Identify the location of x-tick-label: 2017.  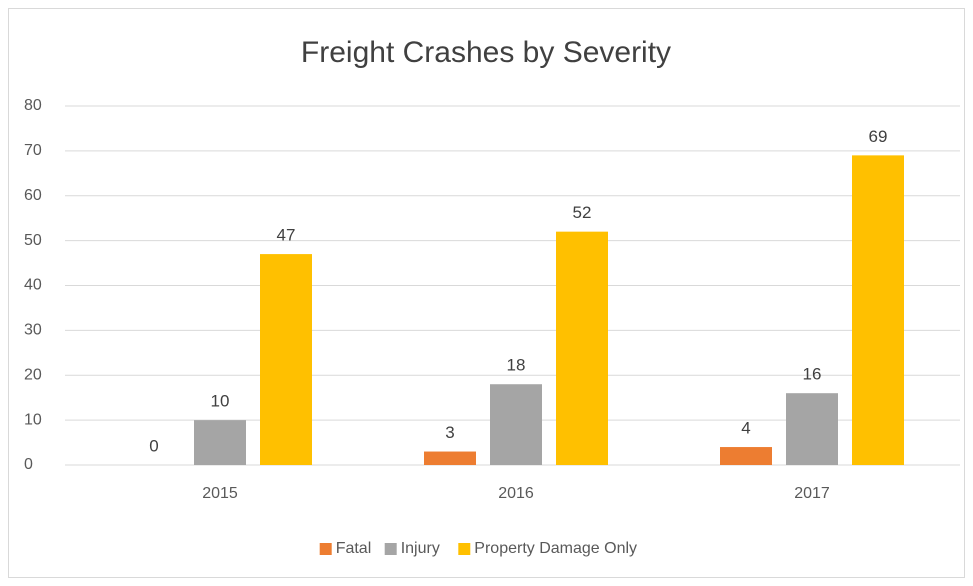
(812, 493).